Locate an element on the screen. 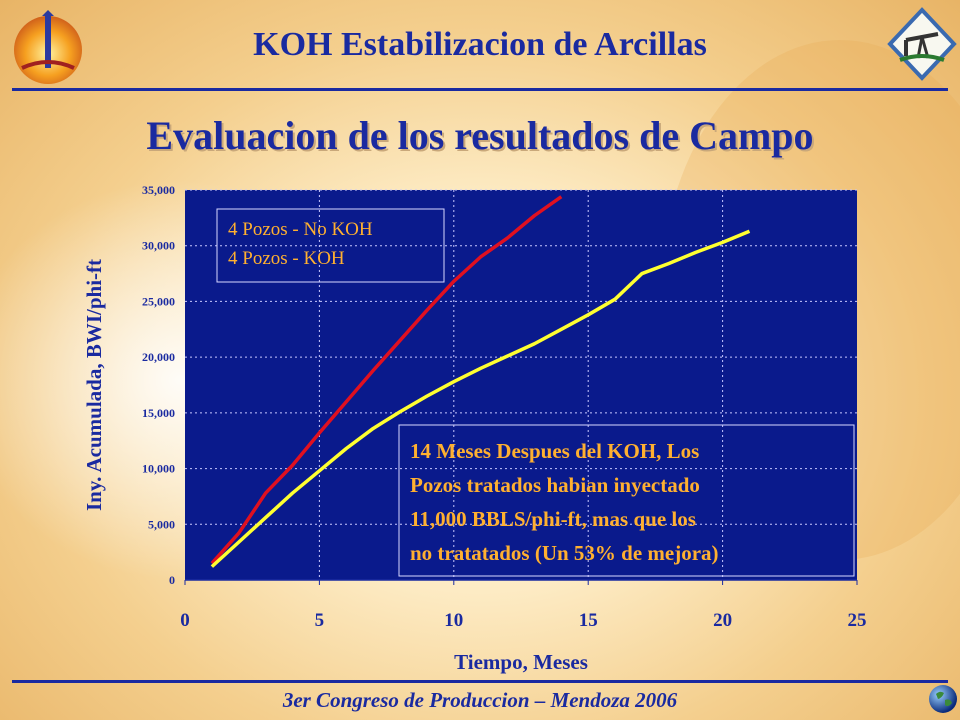 The height and width of the screenshot is (720, 960). annotation-line: 14 Meses Despues del KOH, Los is located at coordinates (554, 451).